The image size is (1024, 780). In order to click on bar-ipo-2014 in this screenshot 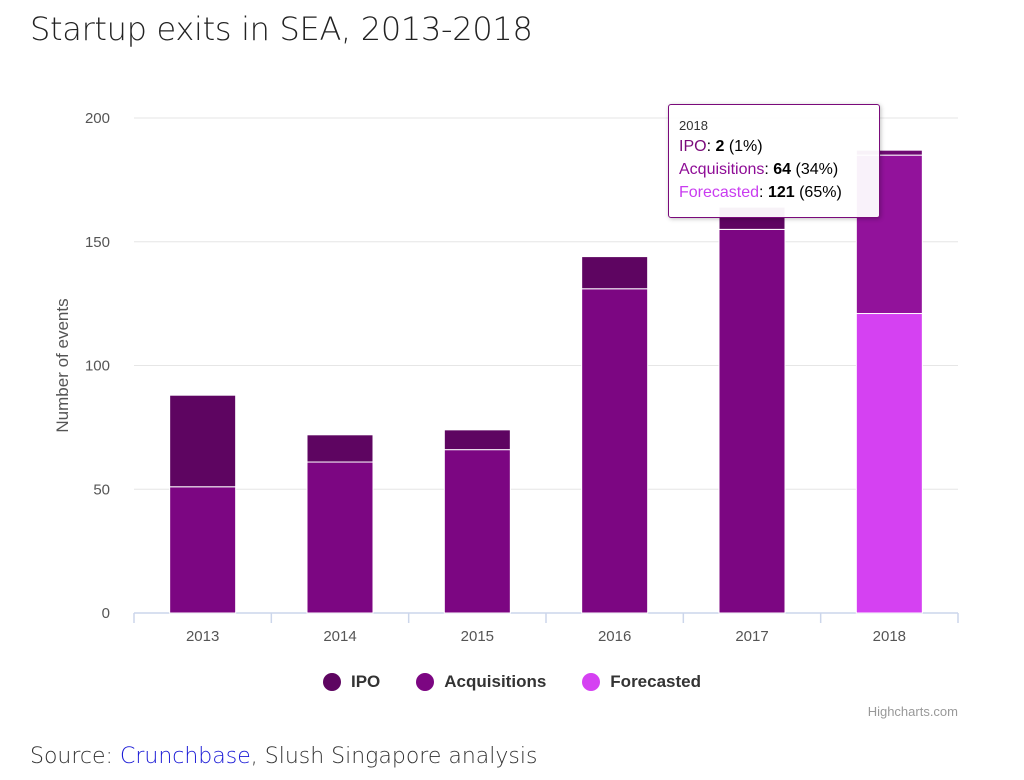, I will do `click(340, 448)`.